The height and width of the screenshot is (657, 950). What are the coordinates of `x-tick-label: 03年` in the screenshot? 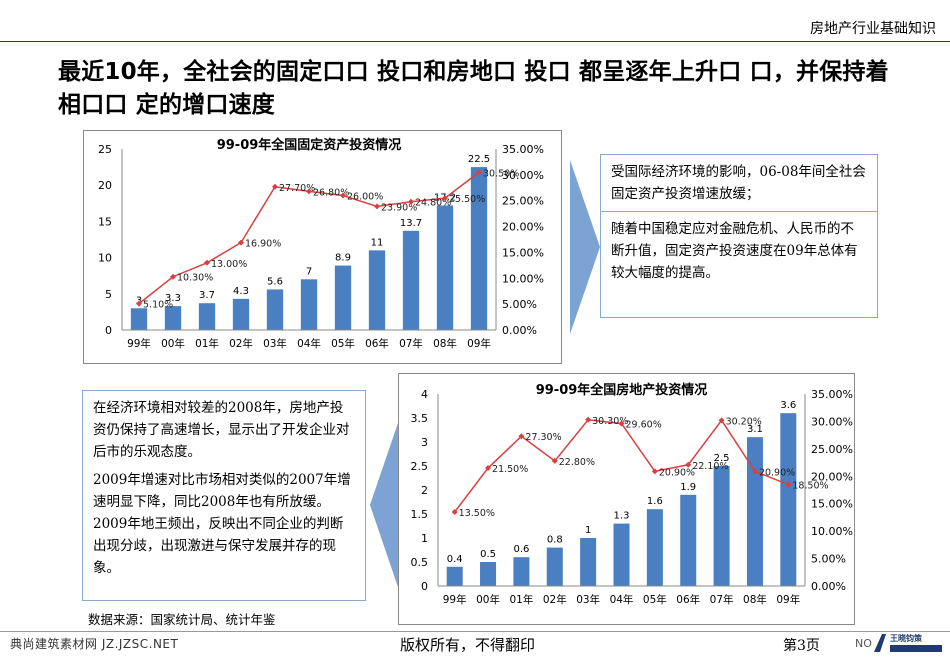 It's located at (275, 343).